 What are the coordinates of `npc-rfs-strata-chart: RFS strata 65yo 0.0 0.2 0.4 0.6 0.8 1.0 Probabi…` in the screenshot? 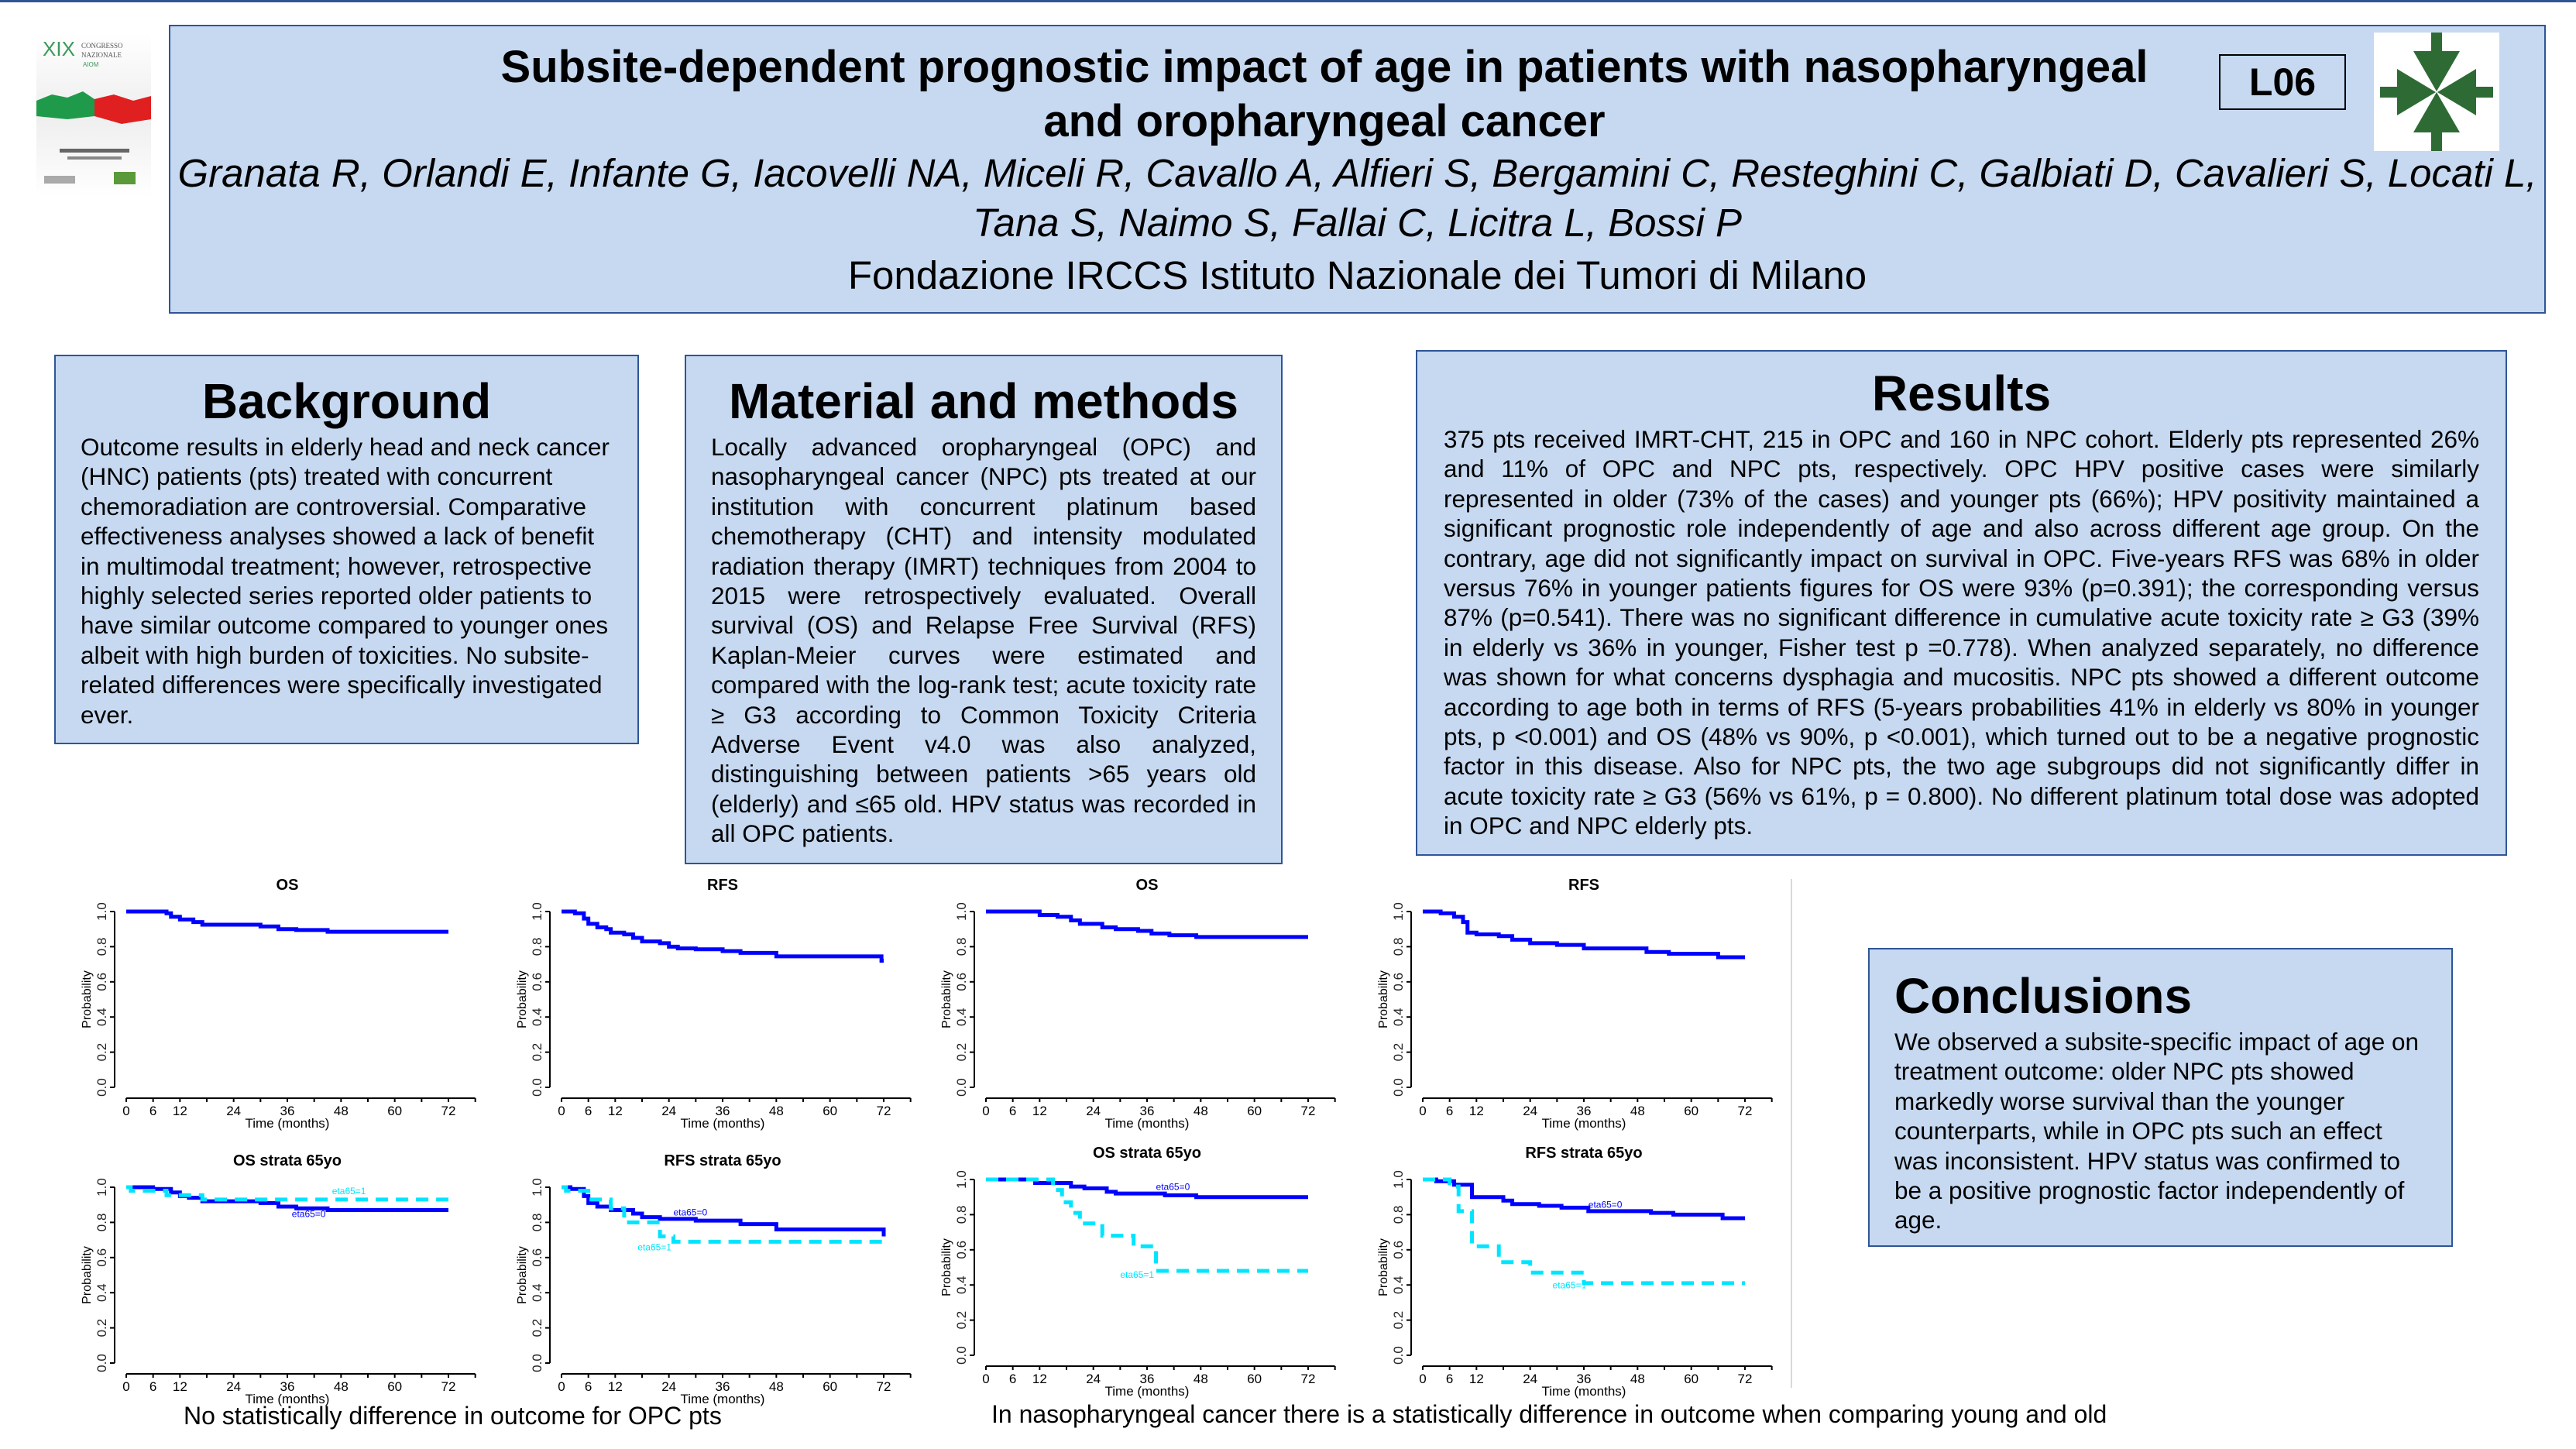 It's located at (1575, 1272).